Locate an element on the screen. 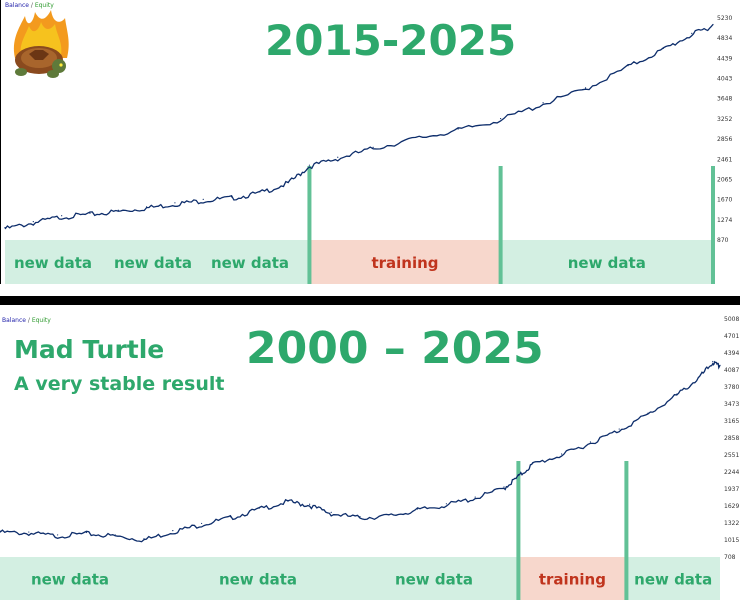 Image resolution: width=740 pixels, height=600 pixels. panel-divider is located at coordinates (370, 300).